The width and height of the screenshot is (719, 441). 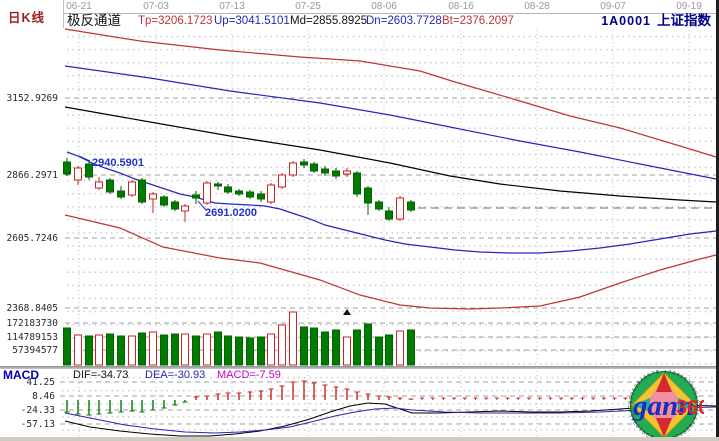 I want to click on panel-divider, so click(x=359, y=367).